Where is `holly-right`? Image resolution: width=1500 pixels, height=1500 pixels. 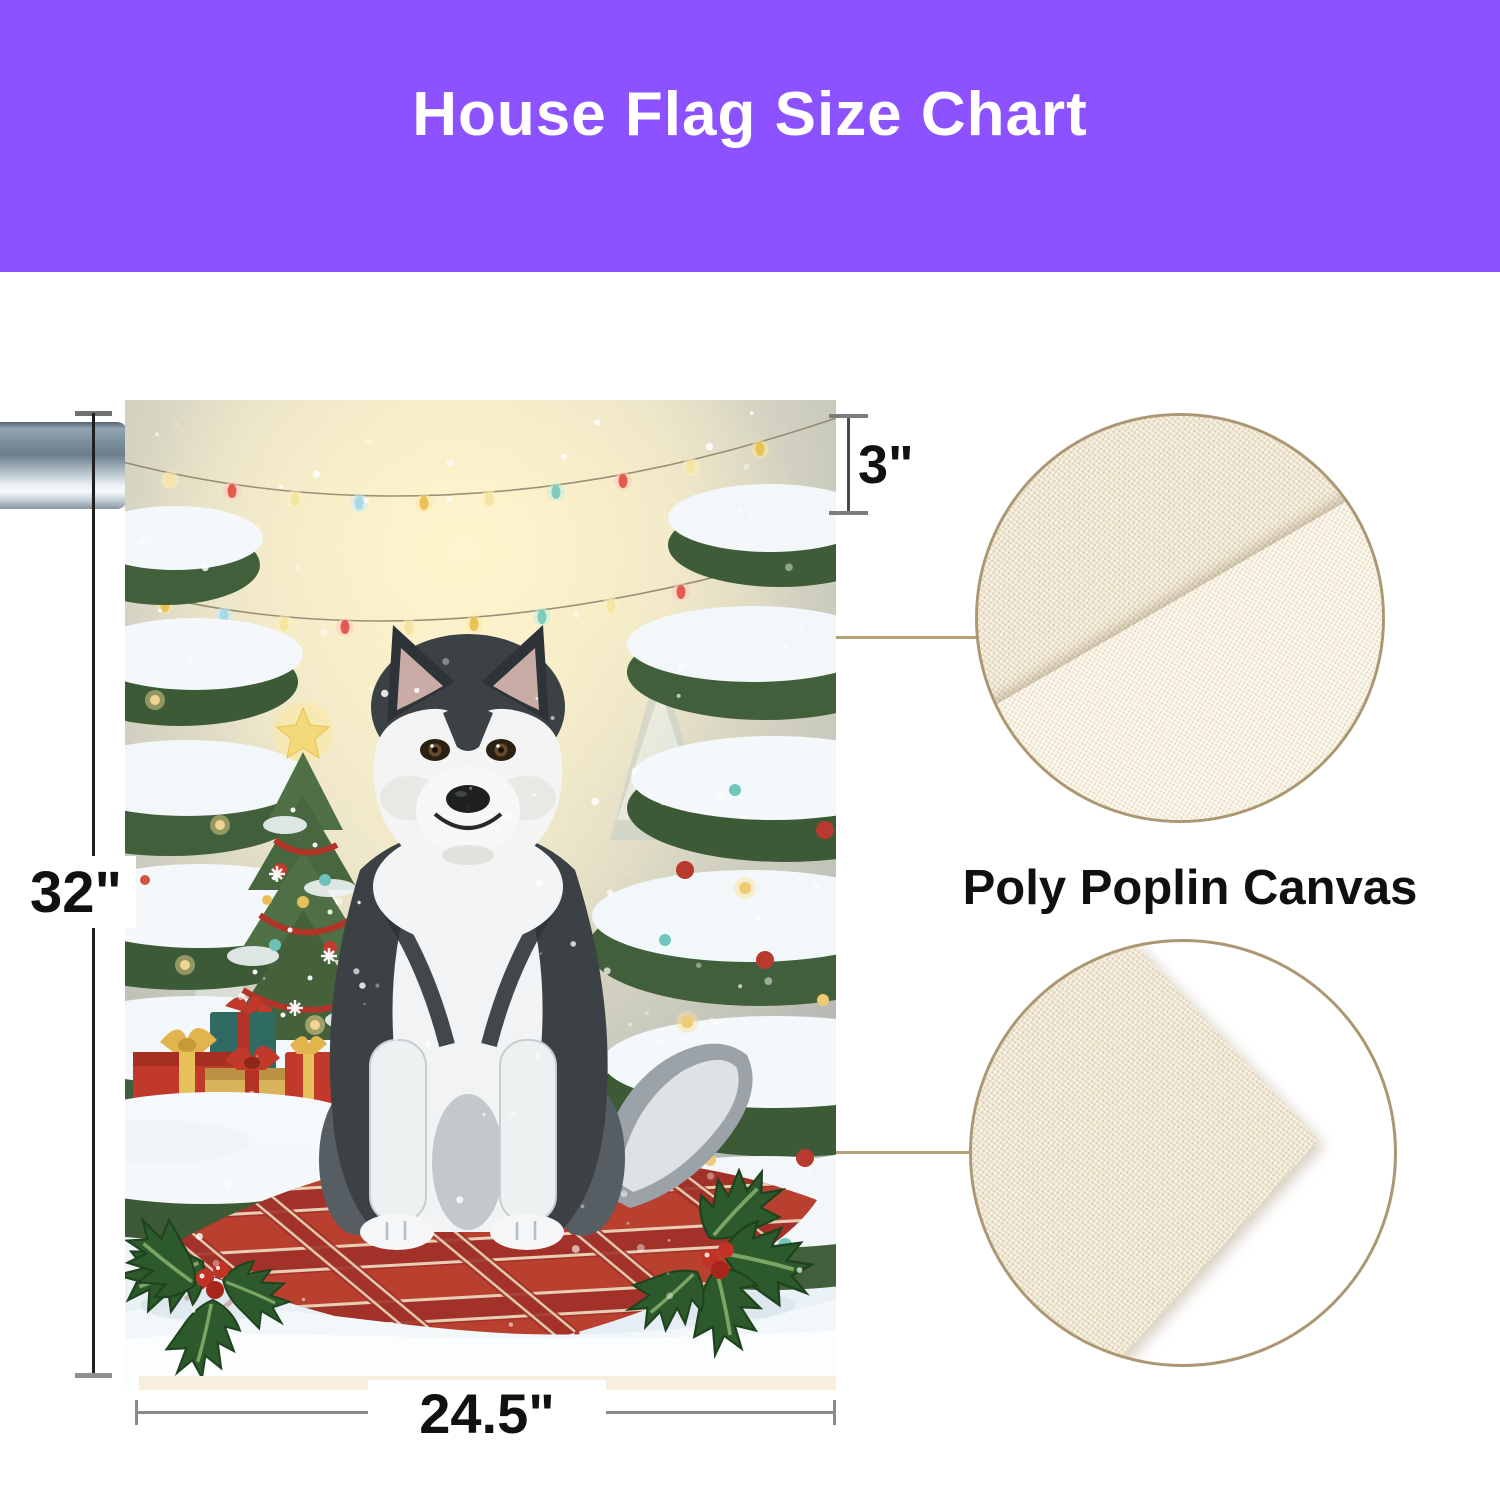 holly-right is located at coordinates (715, 1257).